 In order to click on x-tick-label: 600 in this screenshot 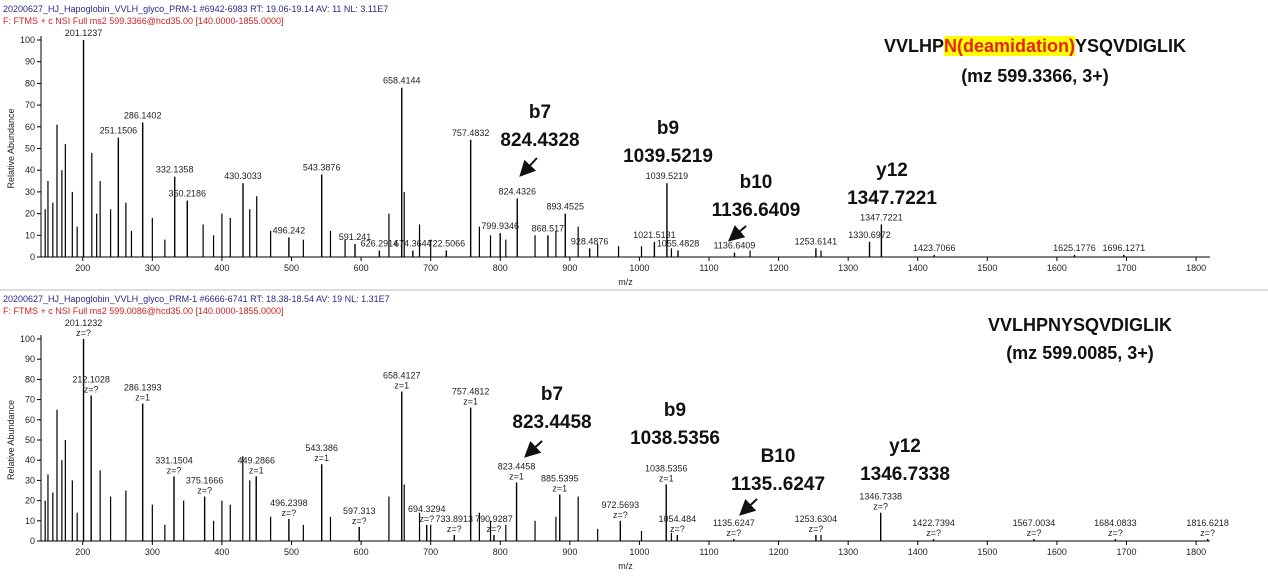, I will do `click(361, 268)`.